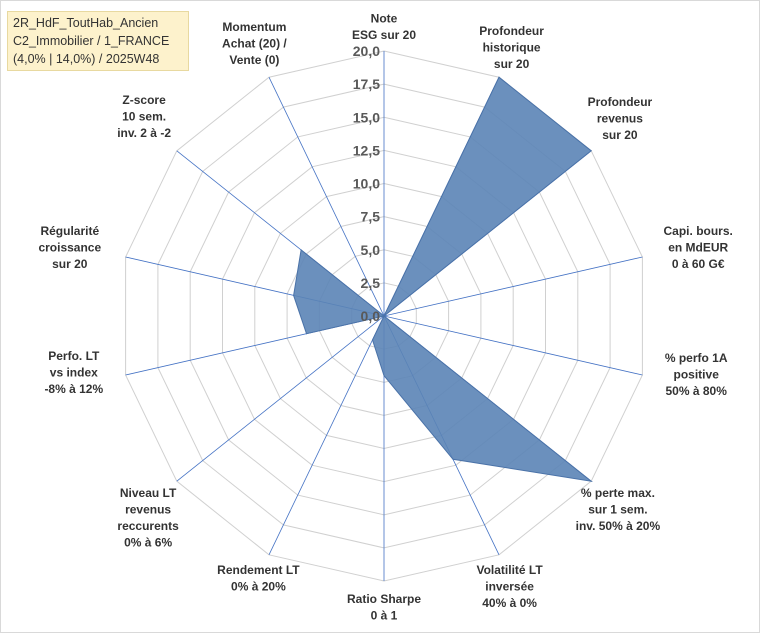  Describe the element at coordinates (254, 60) in the screenshot. I see `axis-label-line: Vente (0)` at that location.